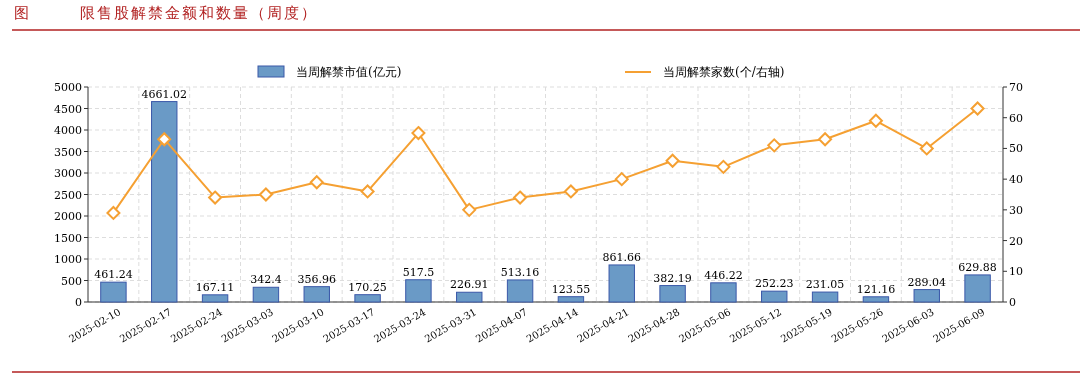 The image size is (1080, 378). I want to click on data-label: 121.16, so click(876, 289).